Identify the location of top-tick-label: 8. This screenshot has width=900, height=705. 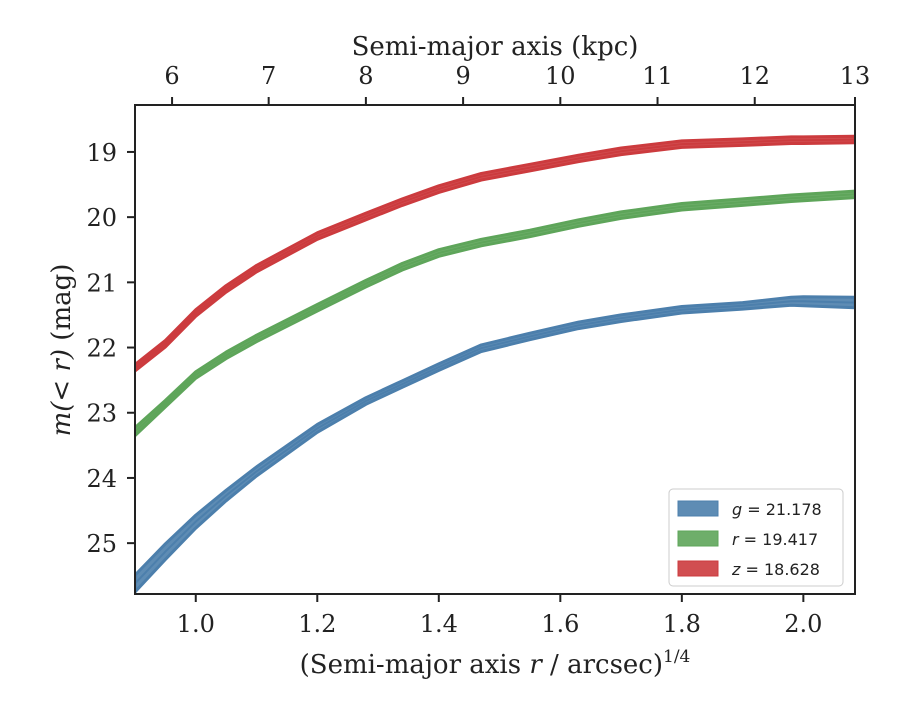
(365, 76).